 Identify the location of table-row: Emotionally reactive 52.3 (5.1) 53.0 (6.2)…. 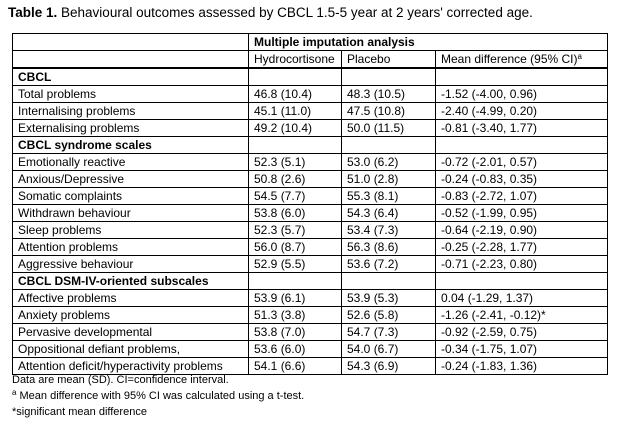
(310, 162).